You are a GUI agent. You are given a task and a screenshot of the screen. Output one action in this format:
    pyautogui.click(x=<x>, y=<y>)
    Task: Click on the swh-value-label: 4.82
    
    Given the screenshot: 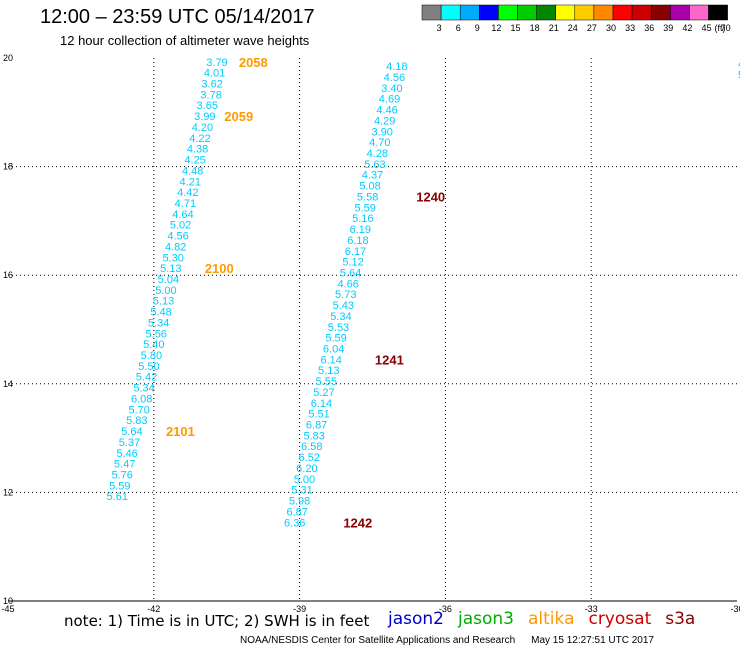 What is the action you would take?
    pyautogui.click(x=175, y=247)
    